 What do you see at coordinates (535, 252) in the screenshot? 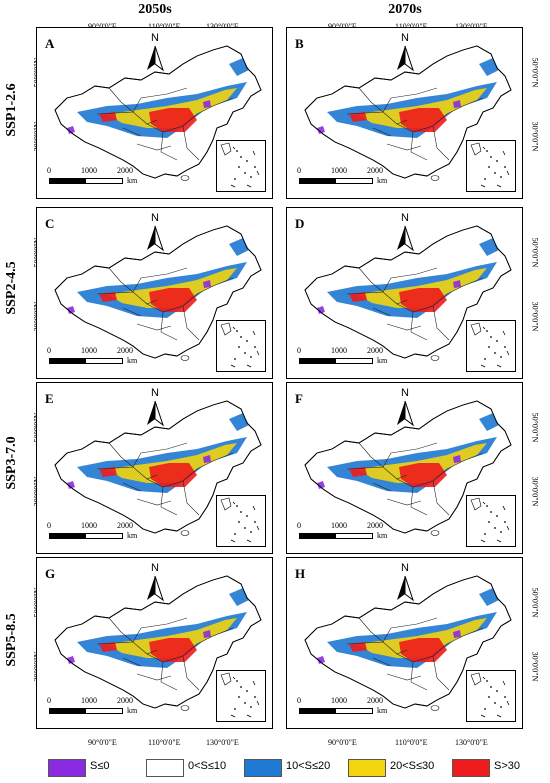
I see `lat-50-right-d: 50°0'0"N` at bounding box center [535, 252].